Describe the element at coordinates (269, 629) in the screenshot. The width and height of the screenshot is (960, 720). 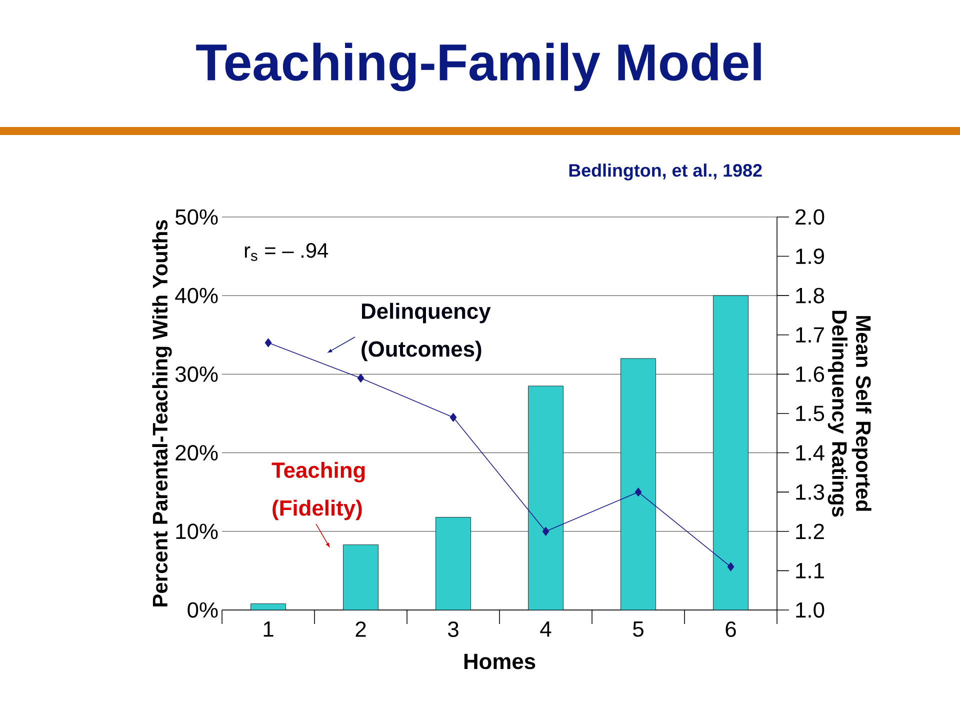
I see `x-tick-label: 1` at that location.